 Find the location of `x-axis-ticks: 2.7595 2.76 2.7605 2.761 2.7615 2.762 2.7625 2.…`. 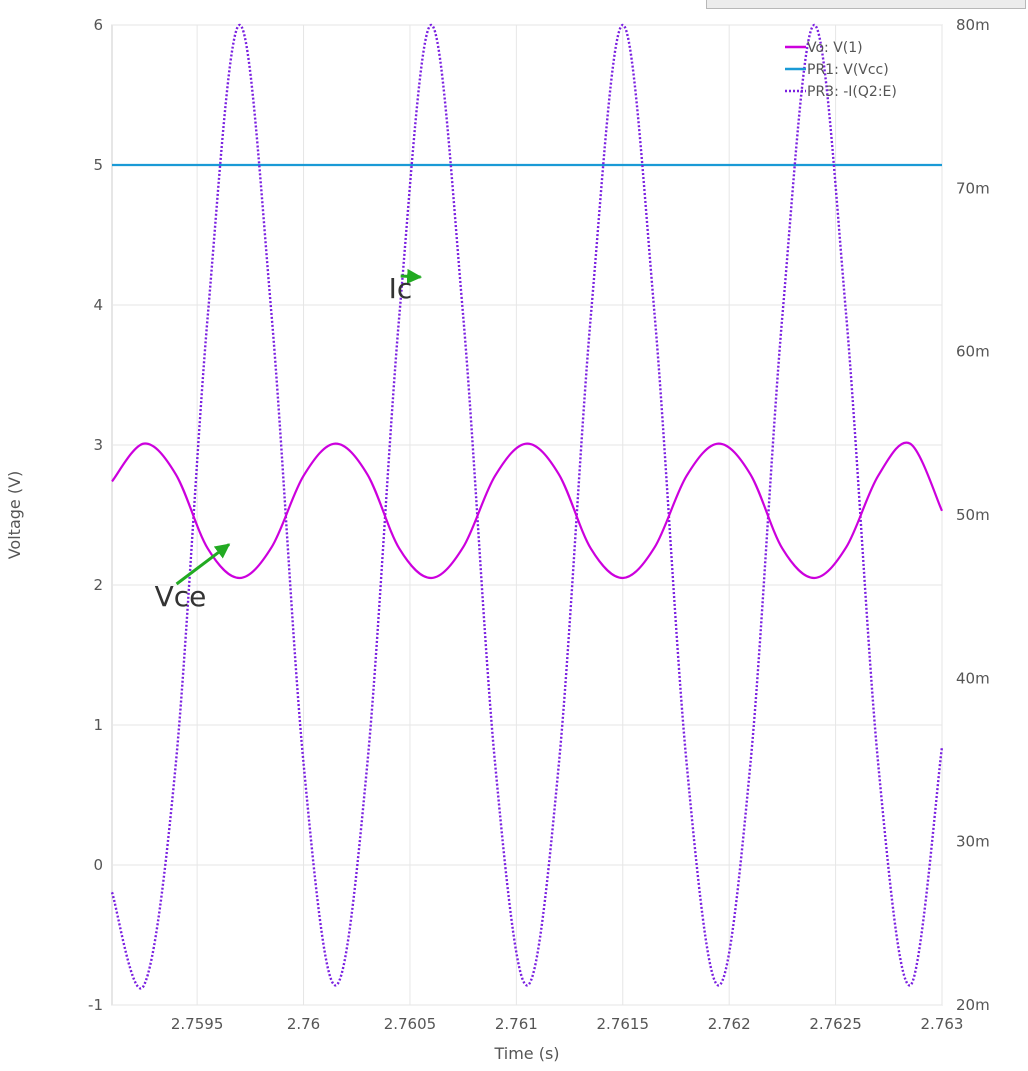

x-axis-ticks: 2.7595 2.76 2.7605 2.761 2.7615 2.762 2.7625 2.… is located at coordinates (567, 1024).